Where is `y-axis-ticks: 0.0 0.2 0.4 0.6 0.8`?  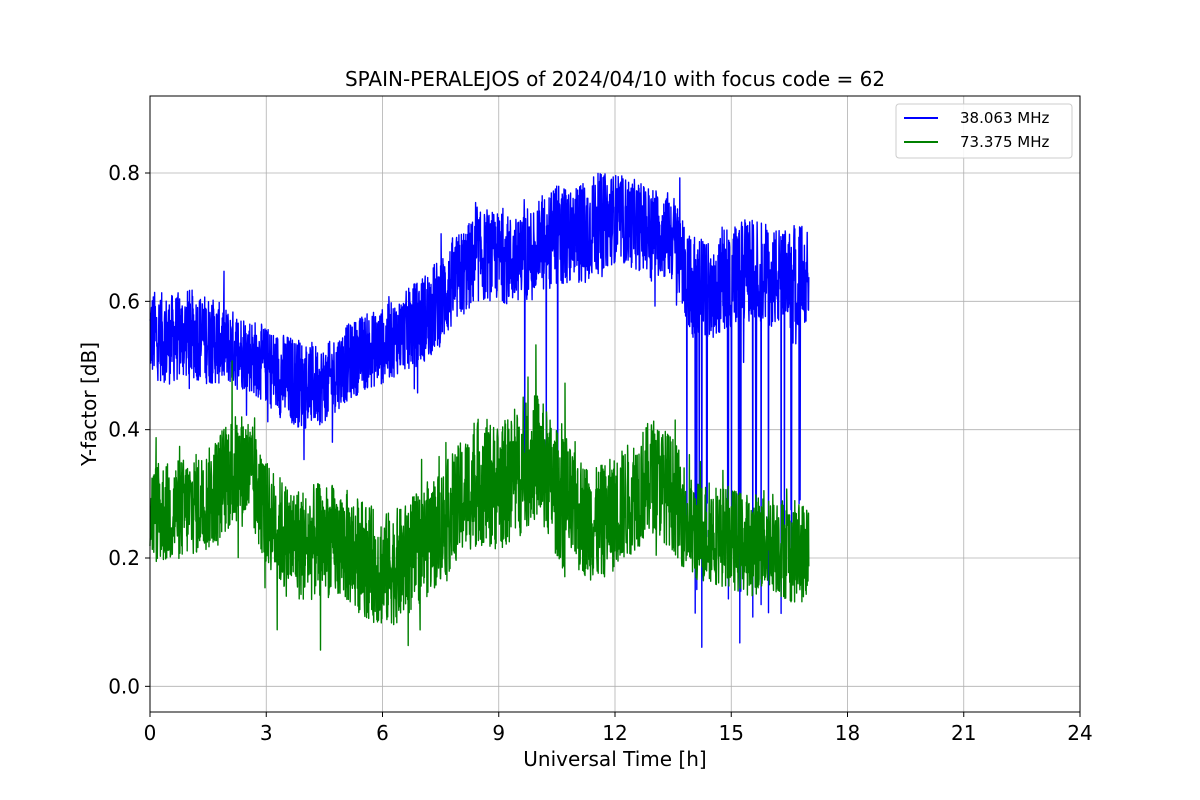 y-axis-ticks: 0.0 0.2 0.4 0.6 0.8 is located at coordinates (129, 429).